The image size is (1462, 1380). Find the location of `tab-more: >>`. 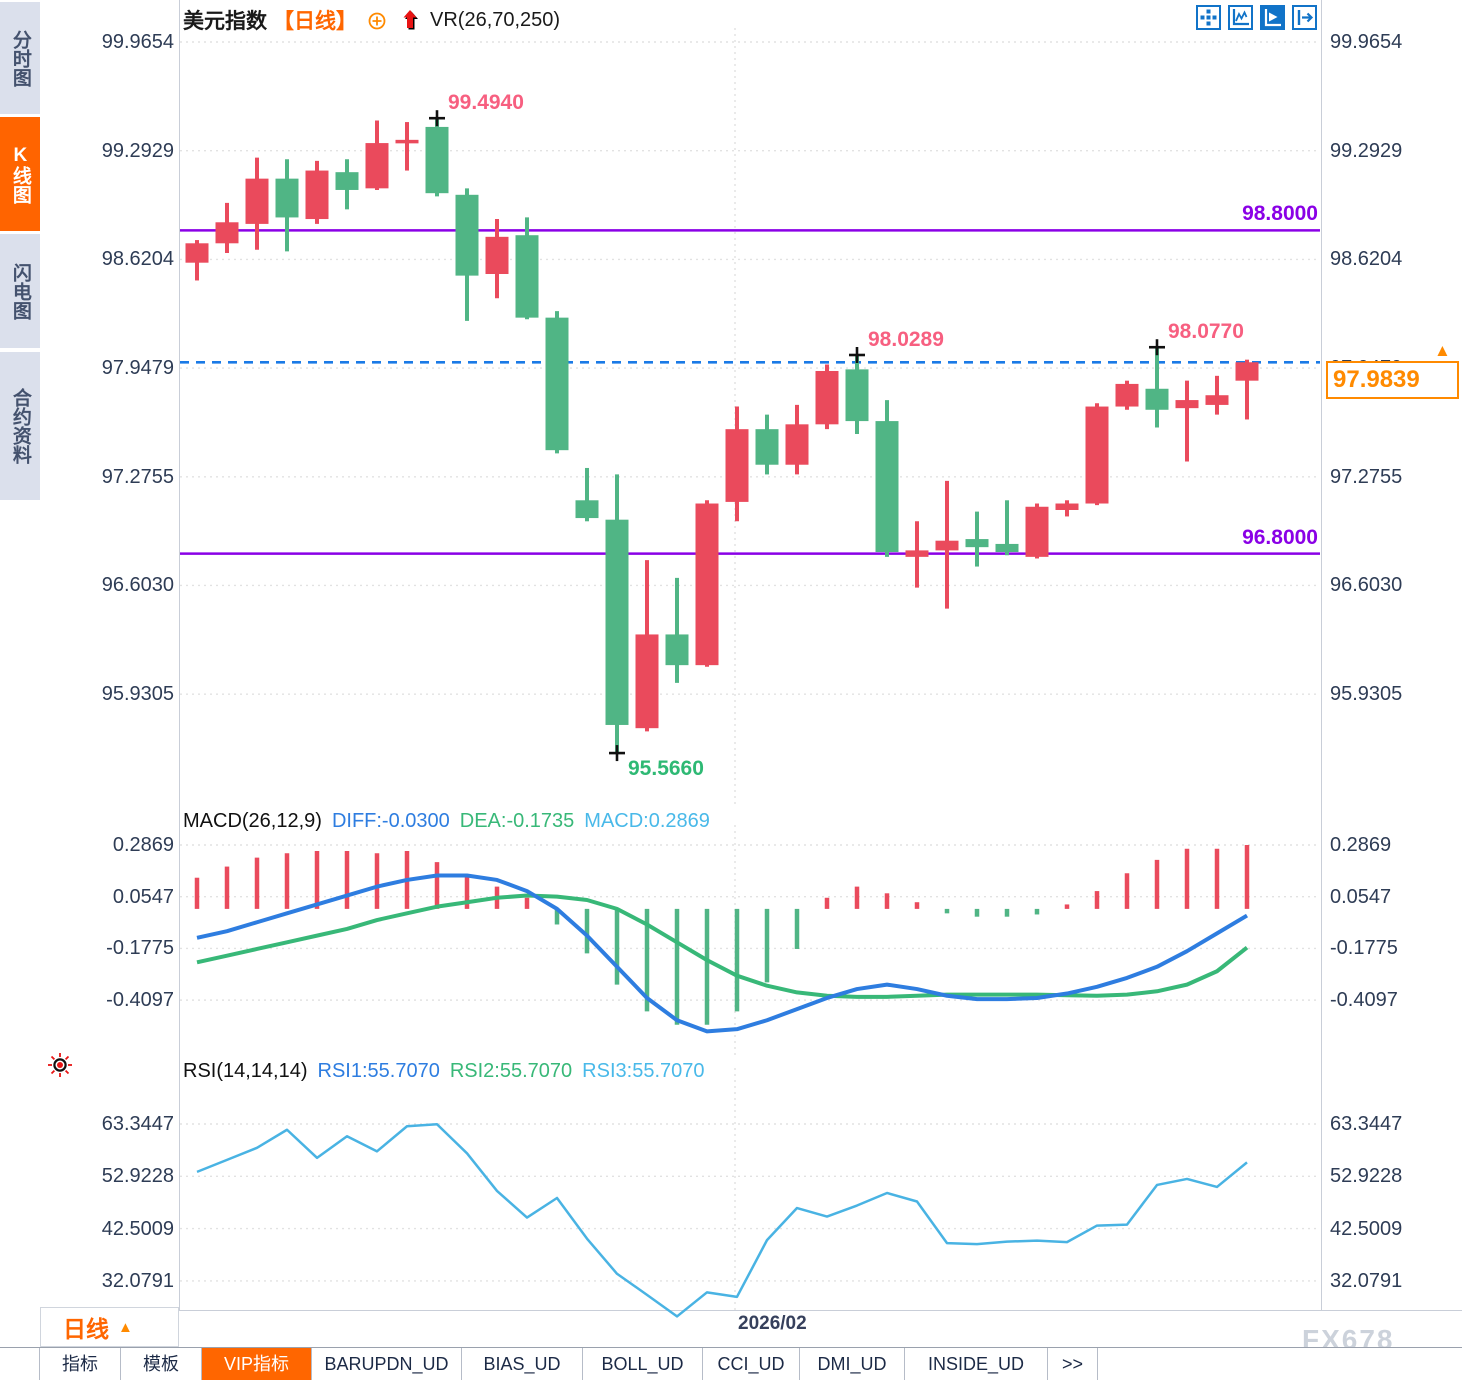

tab-more: >> is located at coordinates (1073, 1364).